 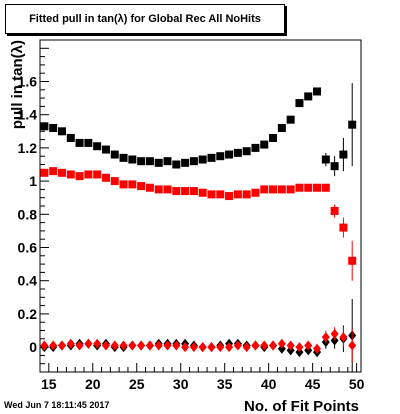 I want to click on y-tick-label: 0.2, so click(x=28, y=314).